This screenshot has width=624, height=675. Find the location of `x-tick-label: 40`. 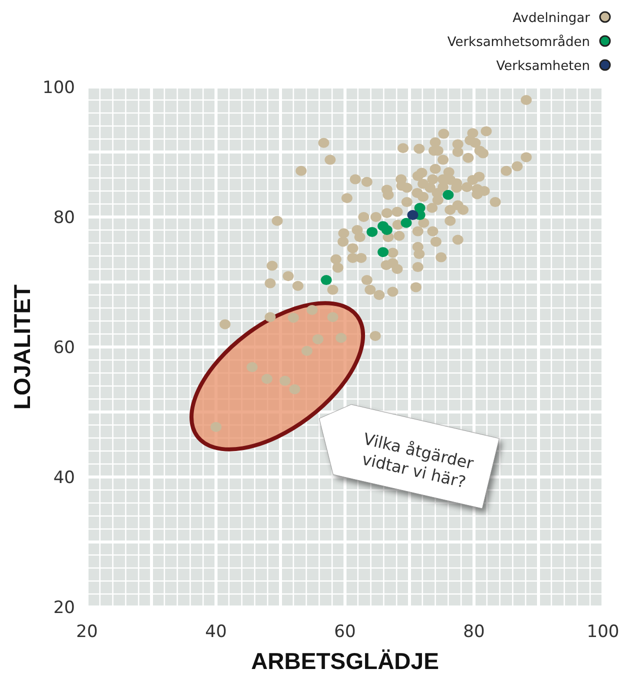

x-tick-label: 40 is located at coordinates (216, 632).